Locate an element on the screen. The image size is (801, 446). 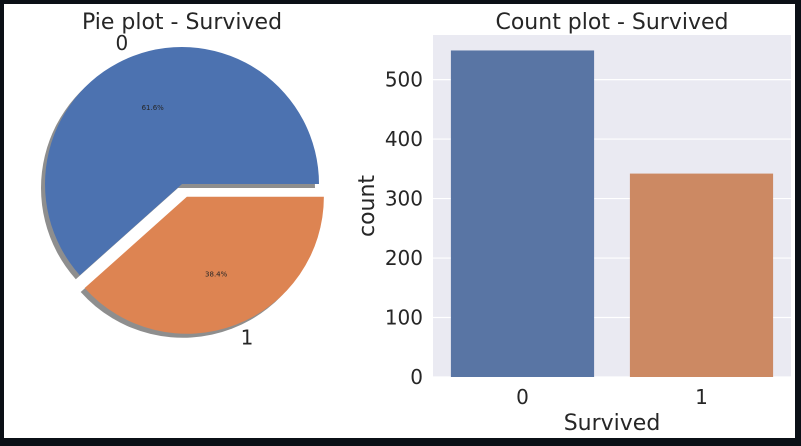
pie-title: Pie plot - Survived is located at coordinates (182, 22).